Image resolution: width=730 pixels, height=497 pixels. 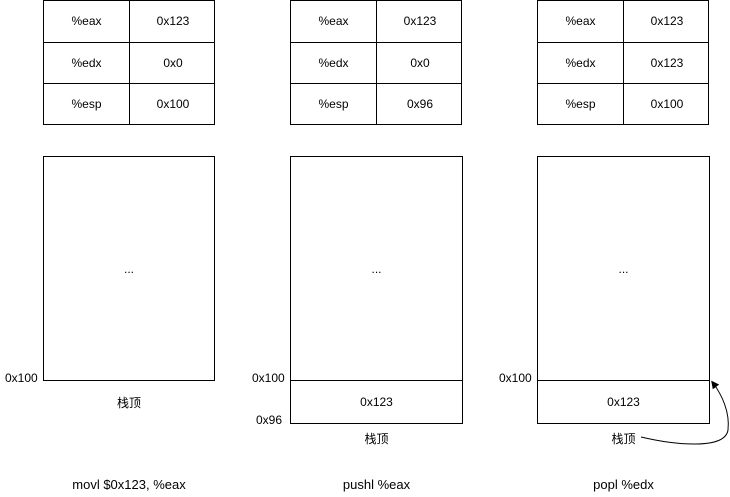 I want to click on register-table: %eax 0x123 %edx 0x123 %esp 0x100, so click(x=623, y=62).